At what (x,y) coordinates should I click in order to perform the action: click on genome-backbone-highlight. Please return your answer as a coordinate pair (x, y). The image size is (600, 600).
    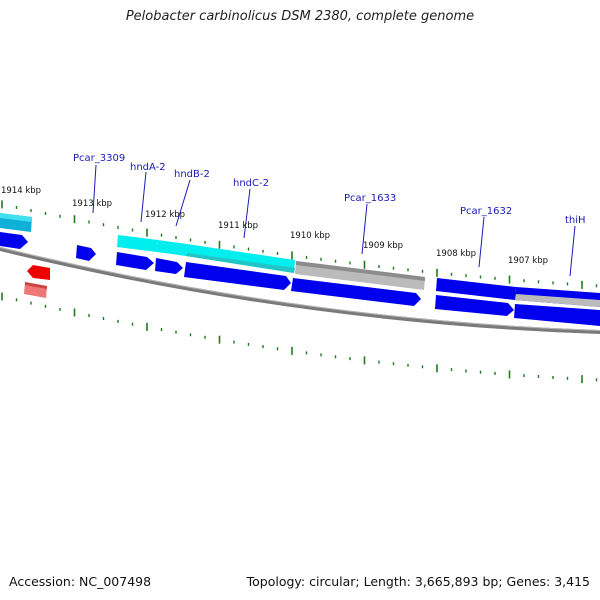
    Looking at the image, I should click on (300, 289).